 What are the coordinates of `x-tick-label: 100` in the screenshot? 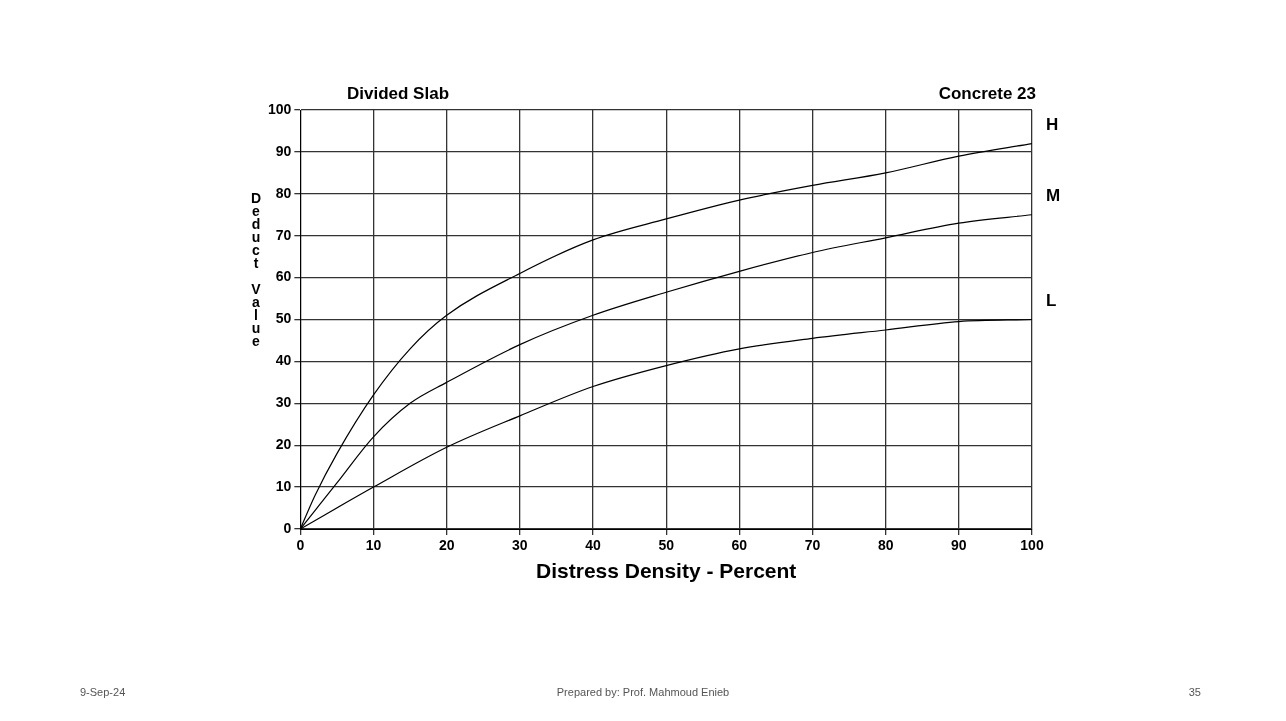 It's located at (1032, 545).